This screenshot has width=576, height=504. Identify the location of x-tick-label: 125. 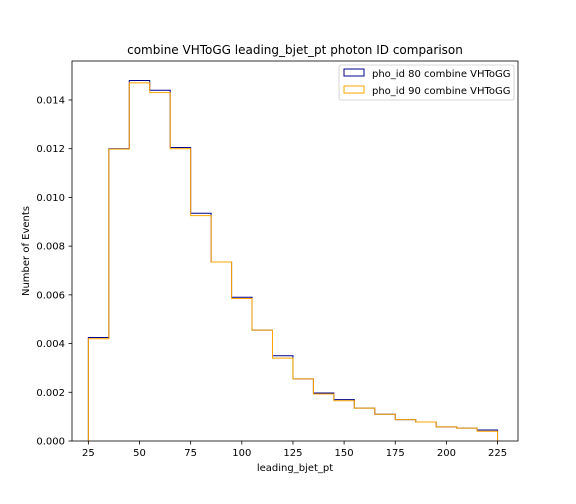
(292, 453).